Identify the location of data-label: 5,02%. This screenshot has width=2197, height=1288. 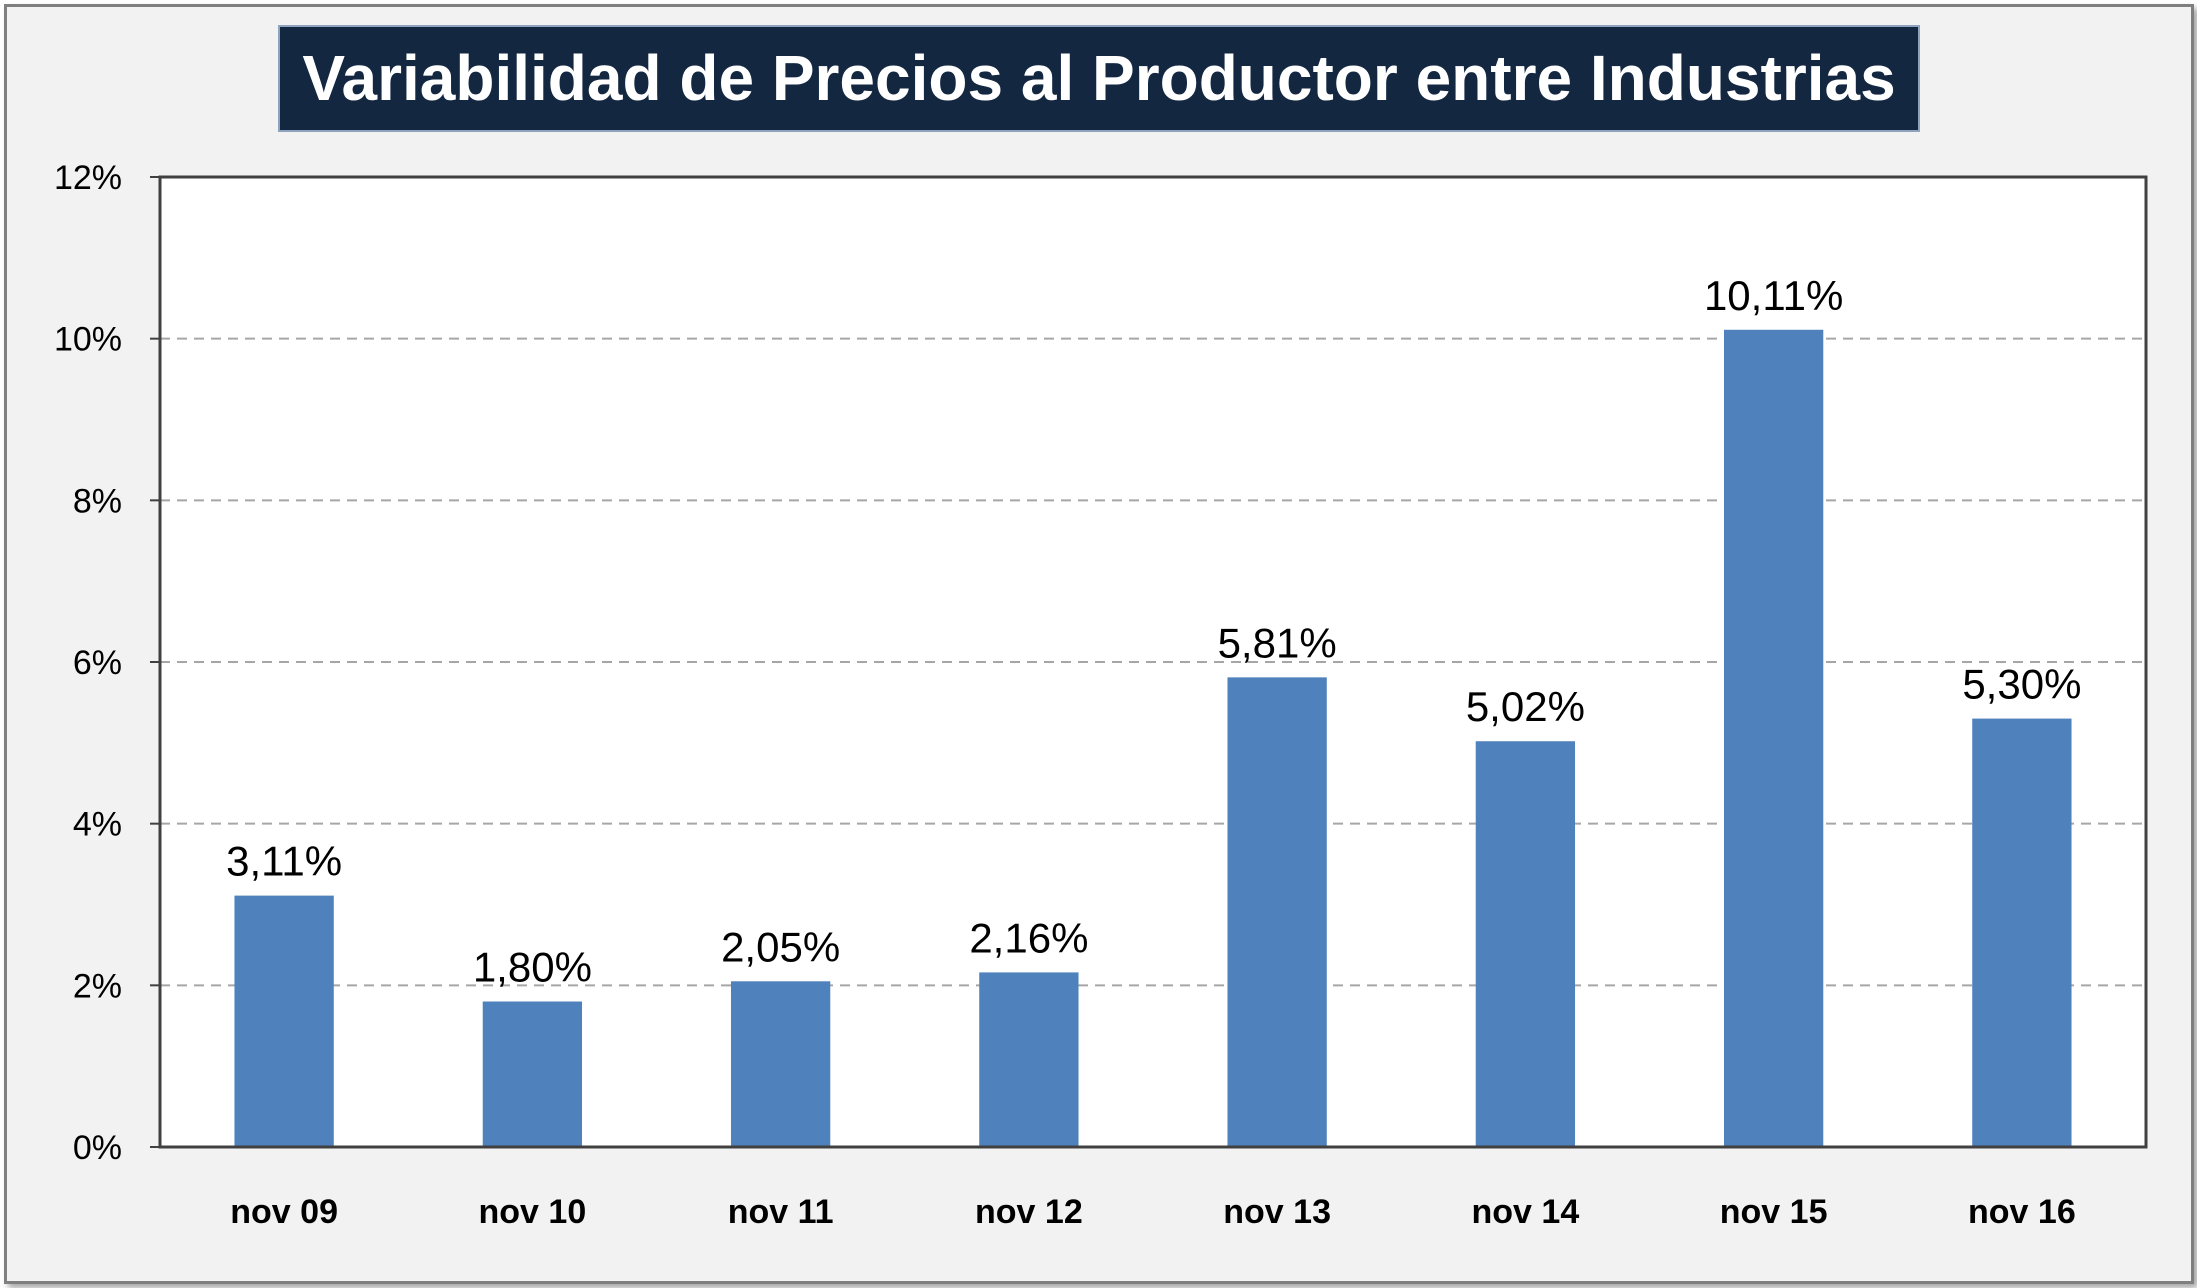
(1525, 706).